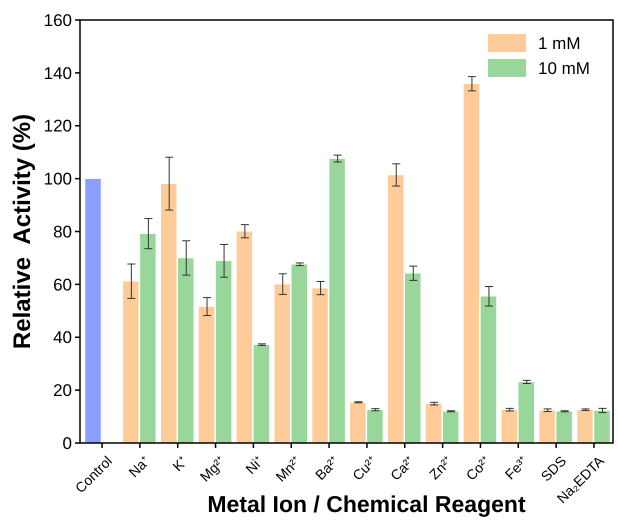  What do you see at coordinates (564, 68) in the screenshot?
I see `legend-label: 10 mM` at bounding box center [564, 68].